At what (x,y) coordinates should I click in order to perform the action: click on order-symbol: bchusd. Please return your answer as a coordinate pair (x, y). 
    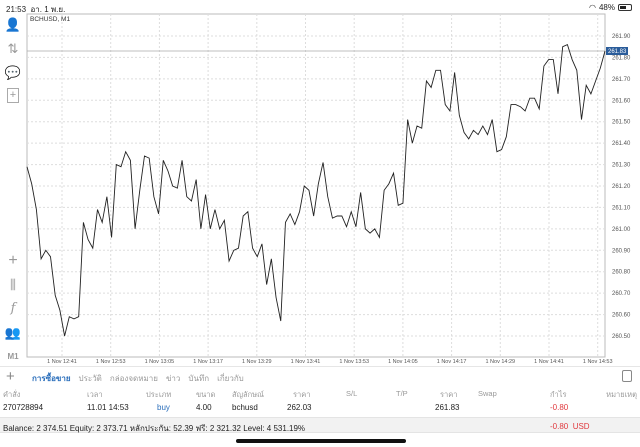
    Looking at the image, I should click on (245, 407).